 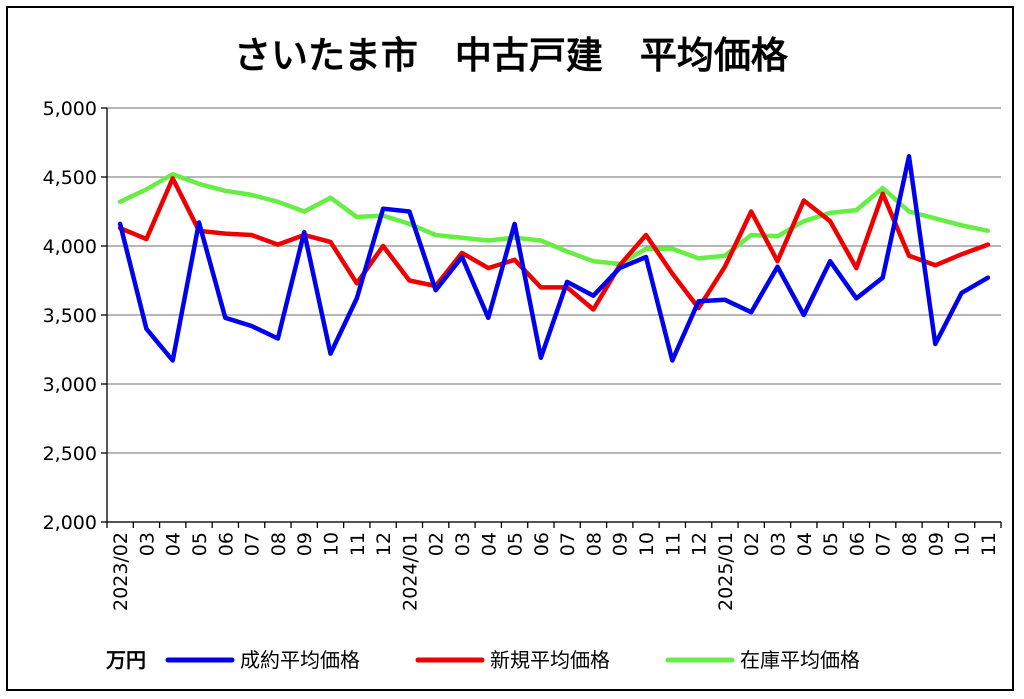 I want to click on x-tick-label-15: 05, so click(x=516, y=544).